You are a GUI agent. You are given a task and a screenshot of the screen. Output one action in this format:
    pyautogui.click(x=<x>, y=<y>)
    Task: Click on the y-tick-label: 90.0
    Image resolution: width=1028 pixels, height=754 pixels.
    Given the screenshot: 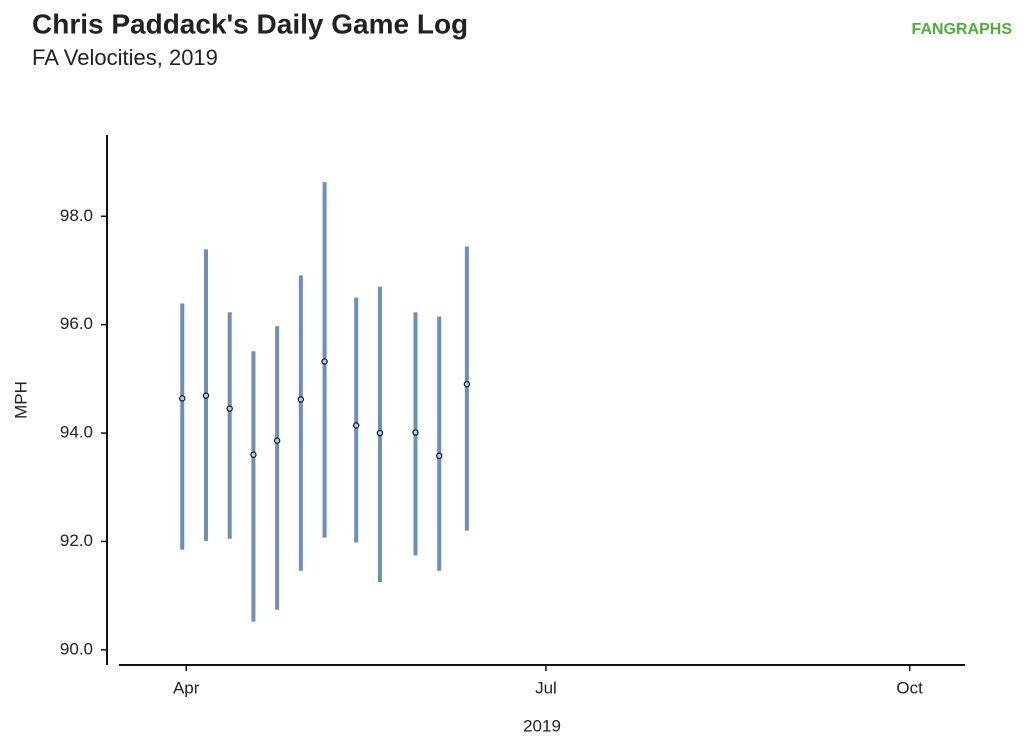 What is the action you would take?
    pyautogui.click(x=76, y=648)
    